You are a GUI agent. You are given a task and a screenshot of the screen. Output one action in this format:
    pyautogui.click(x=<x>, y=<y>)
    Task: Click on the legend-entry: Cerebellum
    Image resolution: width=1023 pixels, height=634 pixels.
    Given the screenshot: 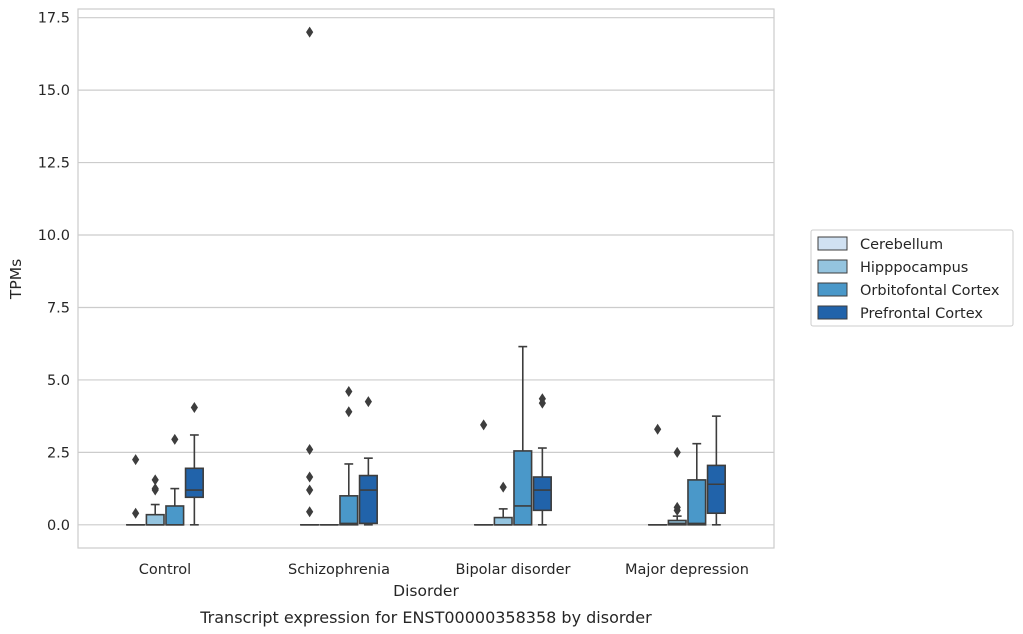 What is the action you would take?
    pyautogui.click(x=901, y=245)
    